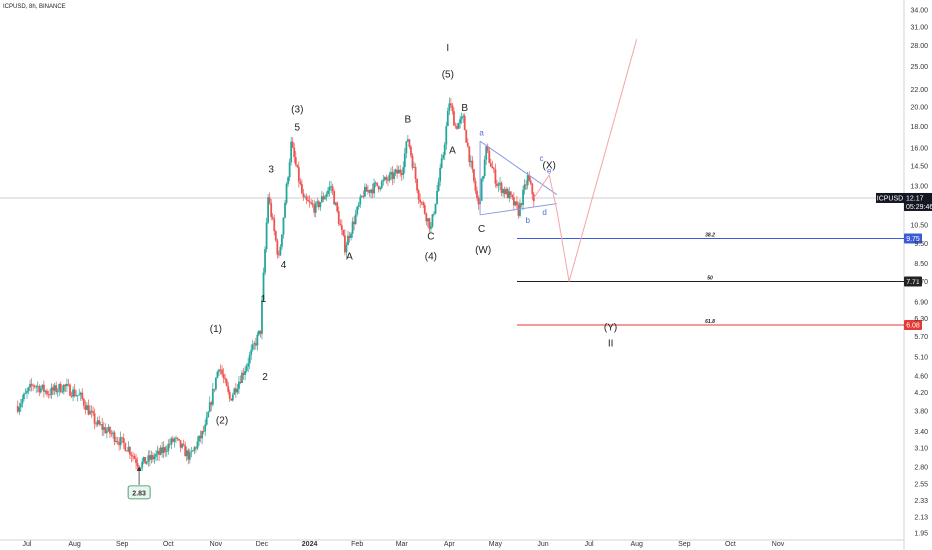 This screenshot has height=550, width=932. I want to click on y-tick-label: 9.50, so click(921, 244).